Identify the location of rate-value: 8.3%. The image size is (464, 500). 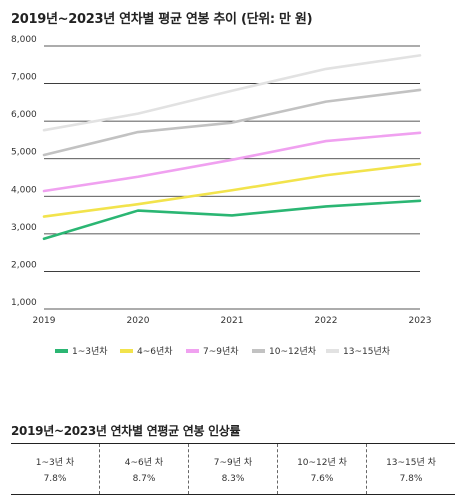
(233, 478).